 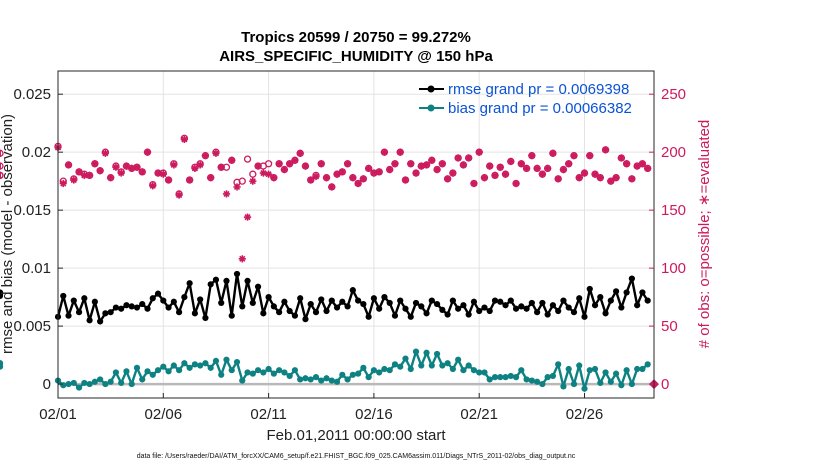 I want to click on y2-tick-label: 250, so click(x=673, y=94).